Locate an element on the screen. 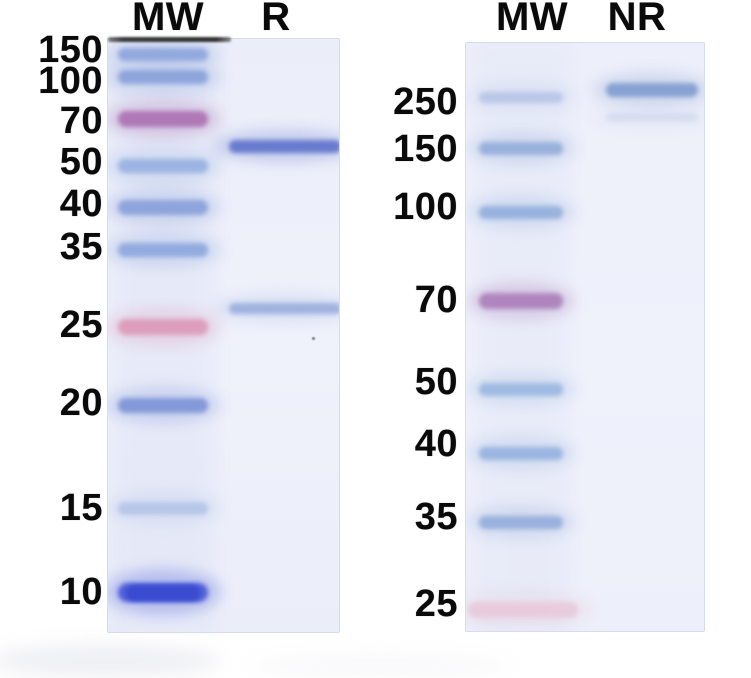  marker-label-reduced-25: 25 is located at coordinates (81, 325).